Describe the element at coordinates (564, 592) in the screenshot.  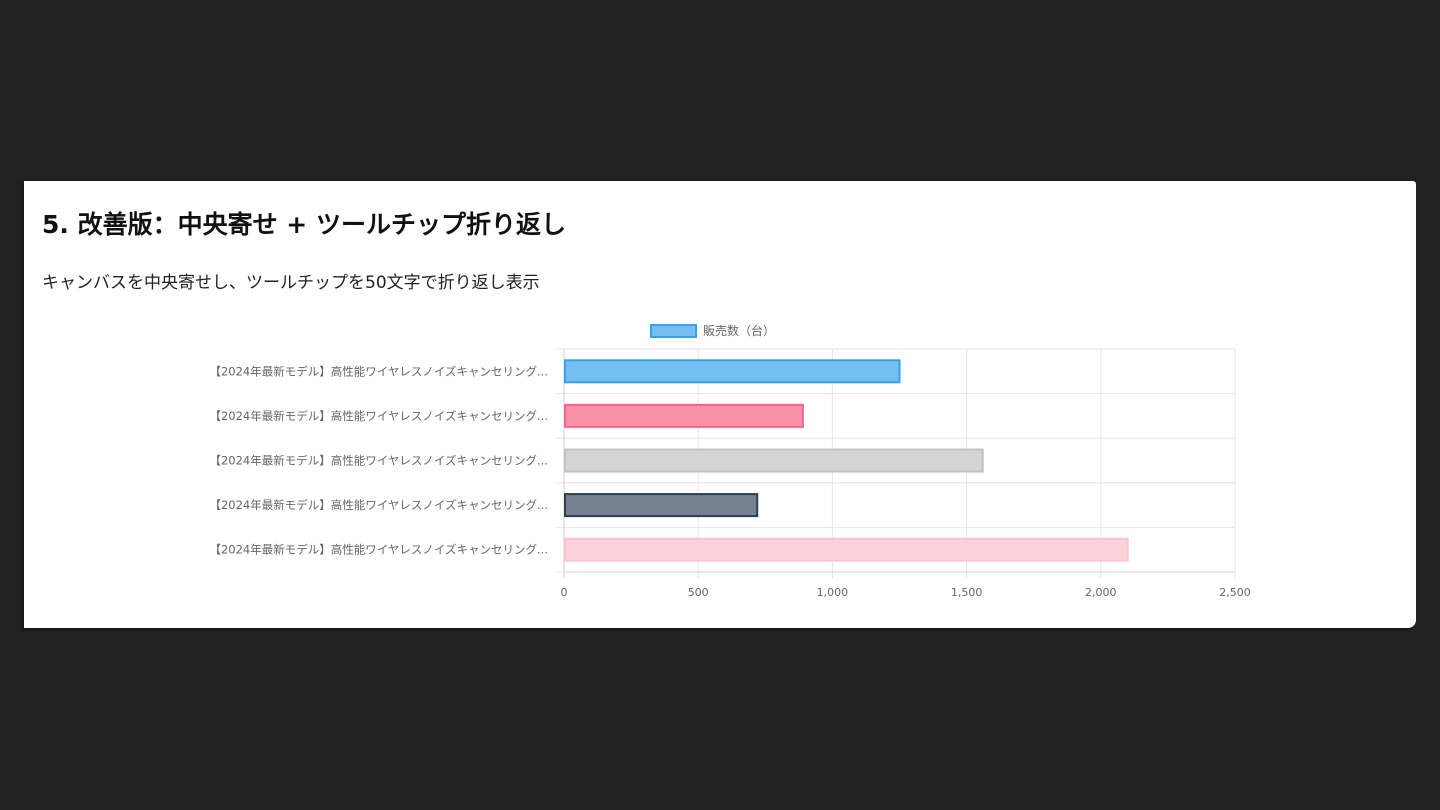
I see `x-tick-label: 0` at that location.